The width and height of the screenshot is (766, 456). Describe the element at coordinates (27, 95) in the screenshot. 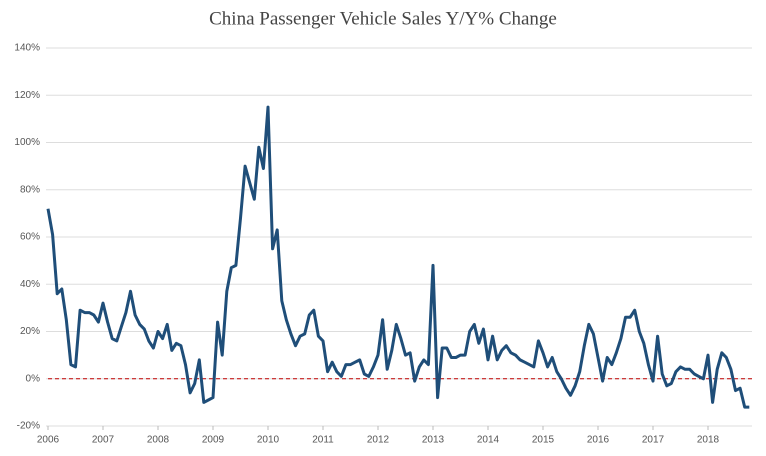

I see `y-tick-label: 120%` at that location.